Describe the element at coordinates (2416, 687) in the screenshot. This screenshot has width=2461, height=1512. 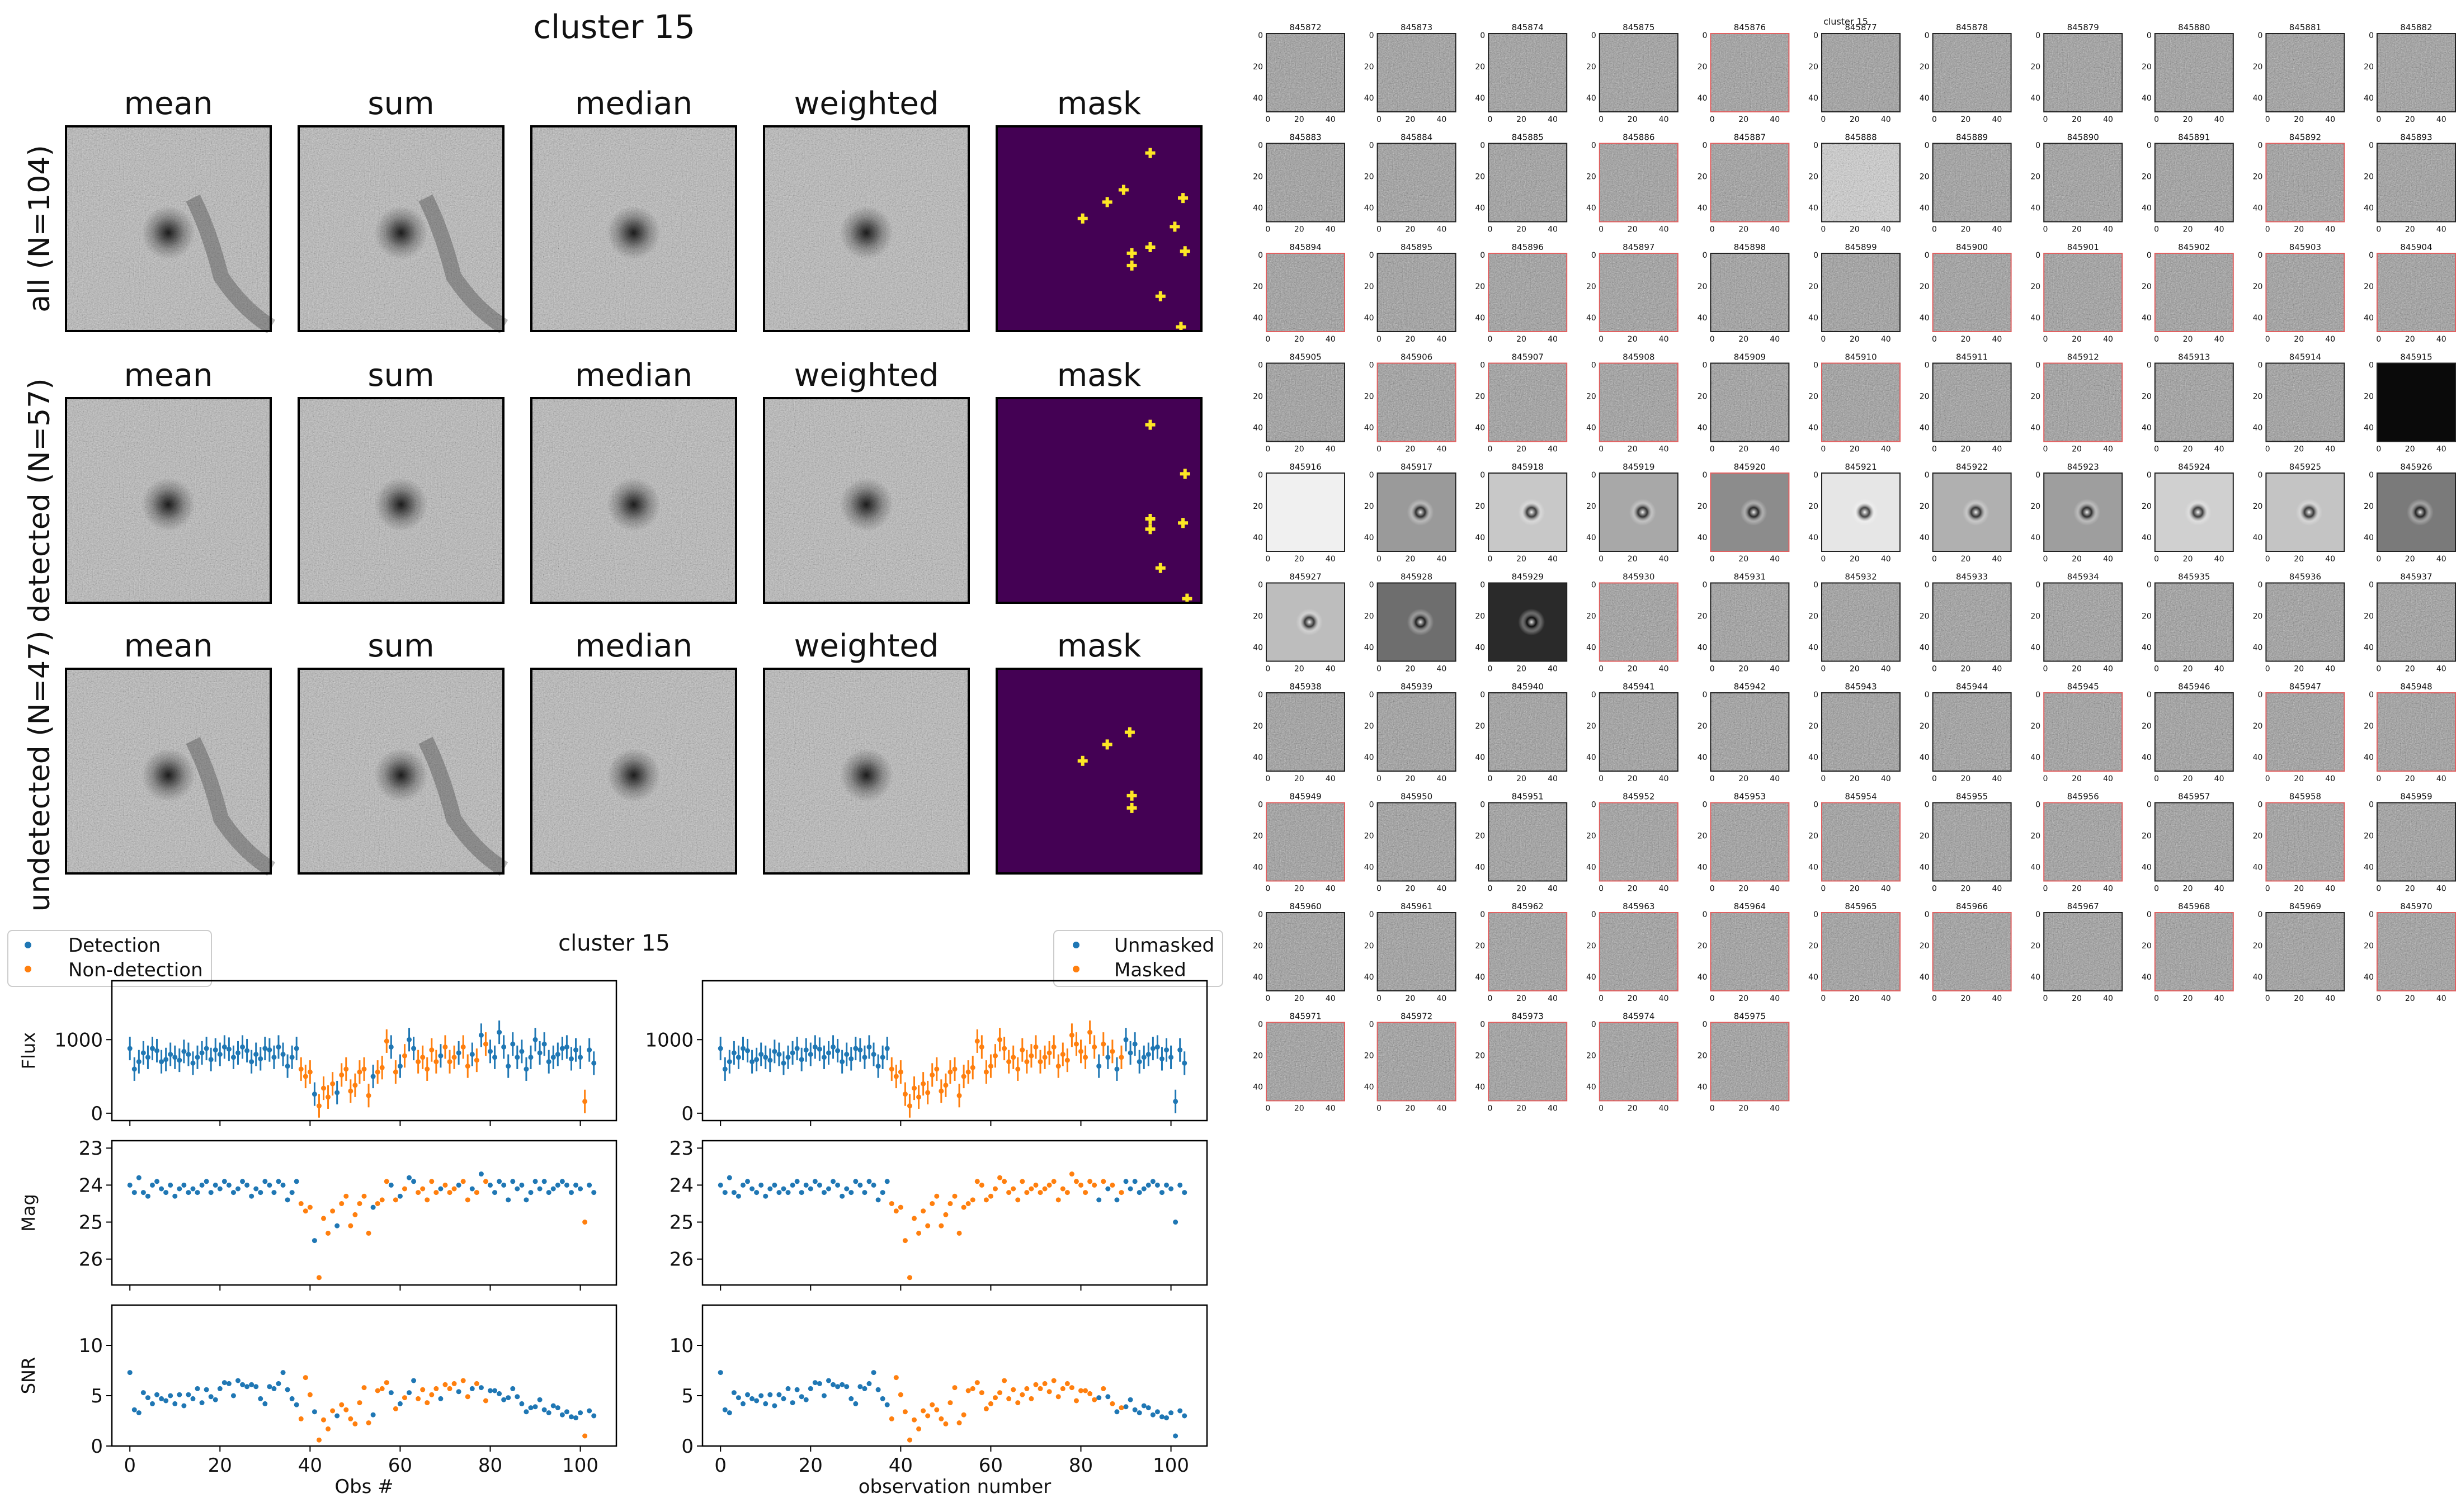
I see `thumbnail-id: 845948` at that location.